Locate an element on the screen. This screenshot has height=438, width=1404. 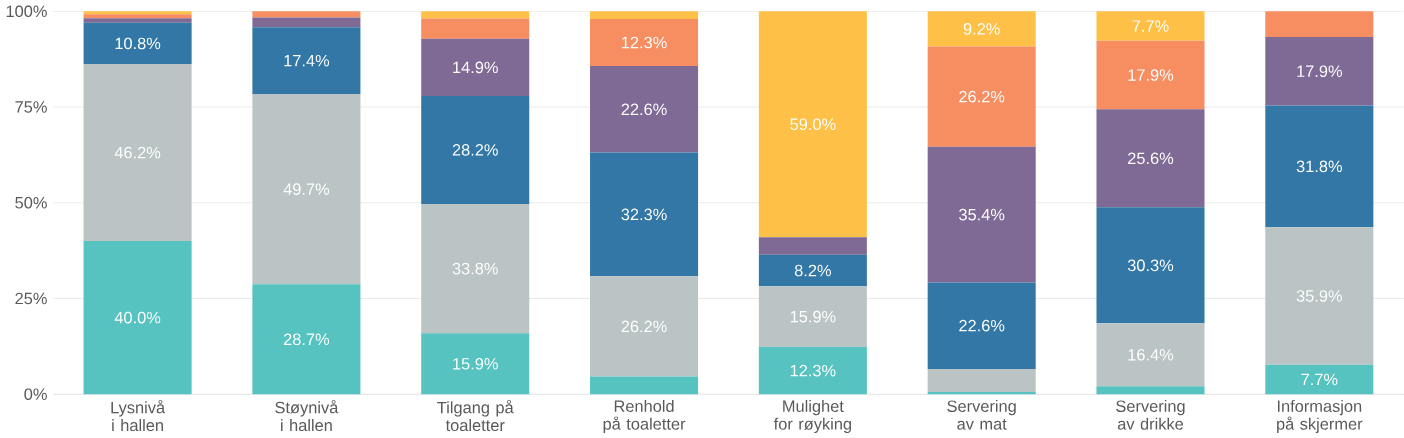
data-label: 59.0% is located at coordinates (813, 124).